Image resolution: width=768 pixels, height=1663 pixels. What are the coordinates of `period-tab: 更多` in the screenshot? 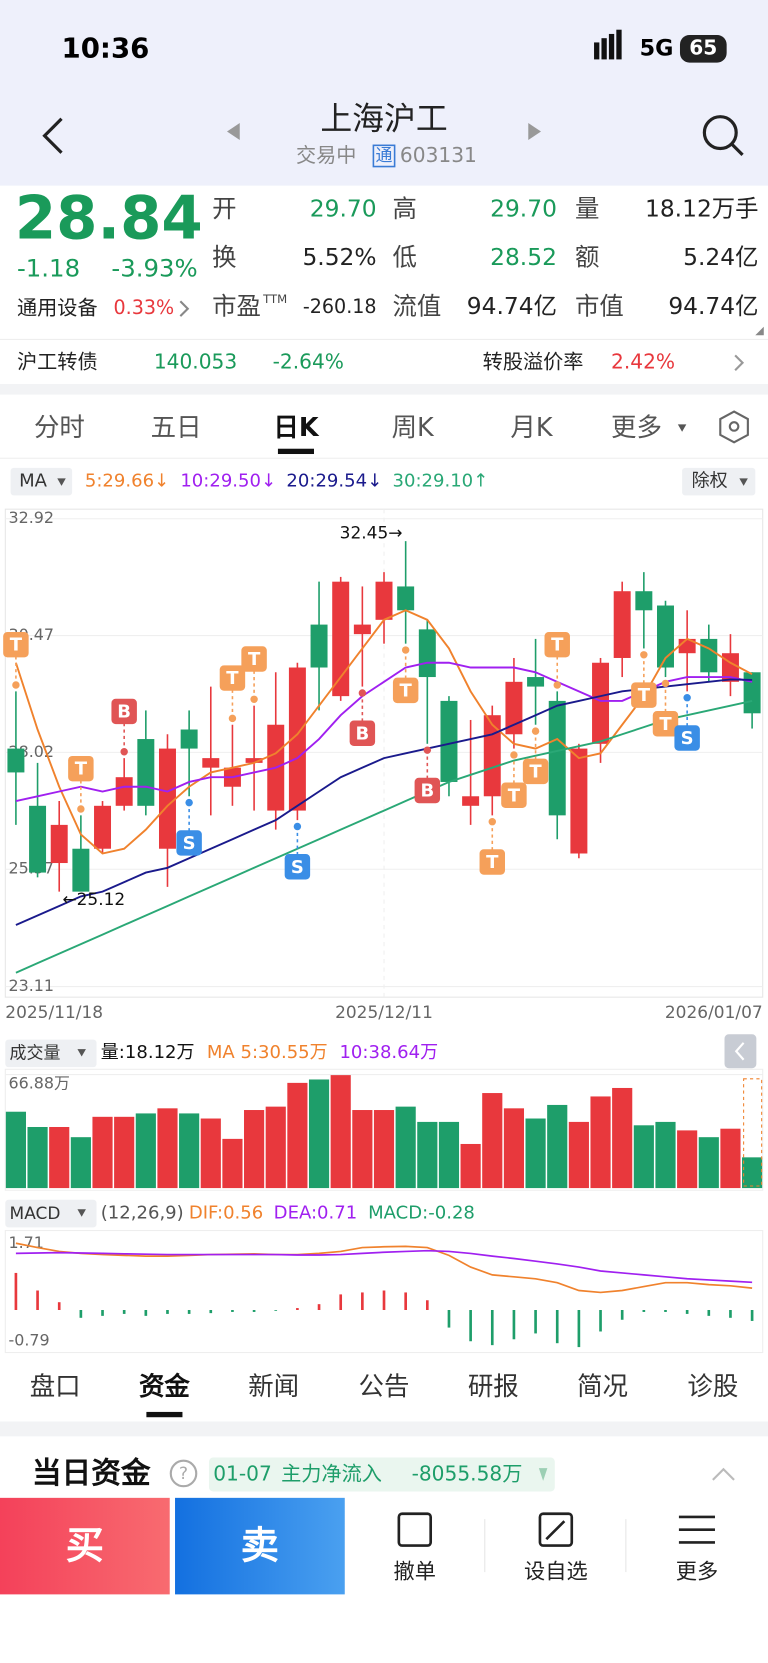 It's located at (636, 427).